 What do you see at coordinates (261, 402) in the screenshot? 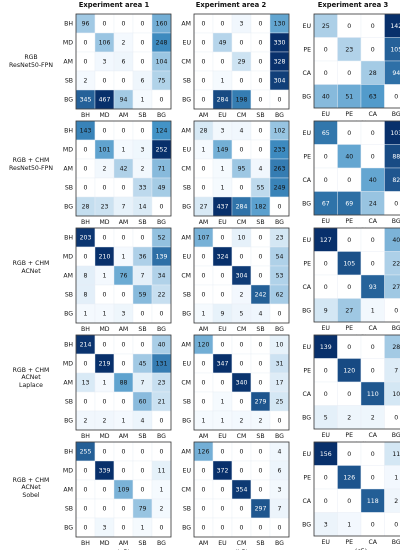
I see `cell-value: 279` at bounding box center [261, 402].